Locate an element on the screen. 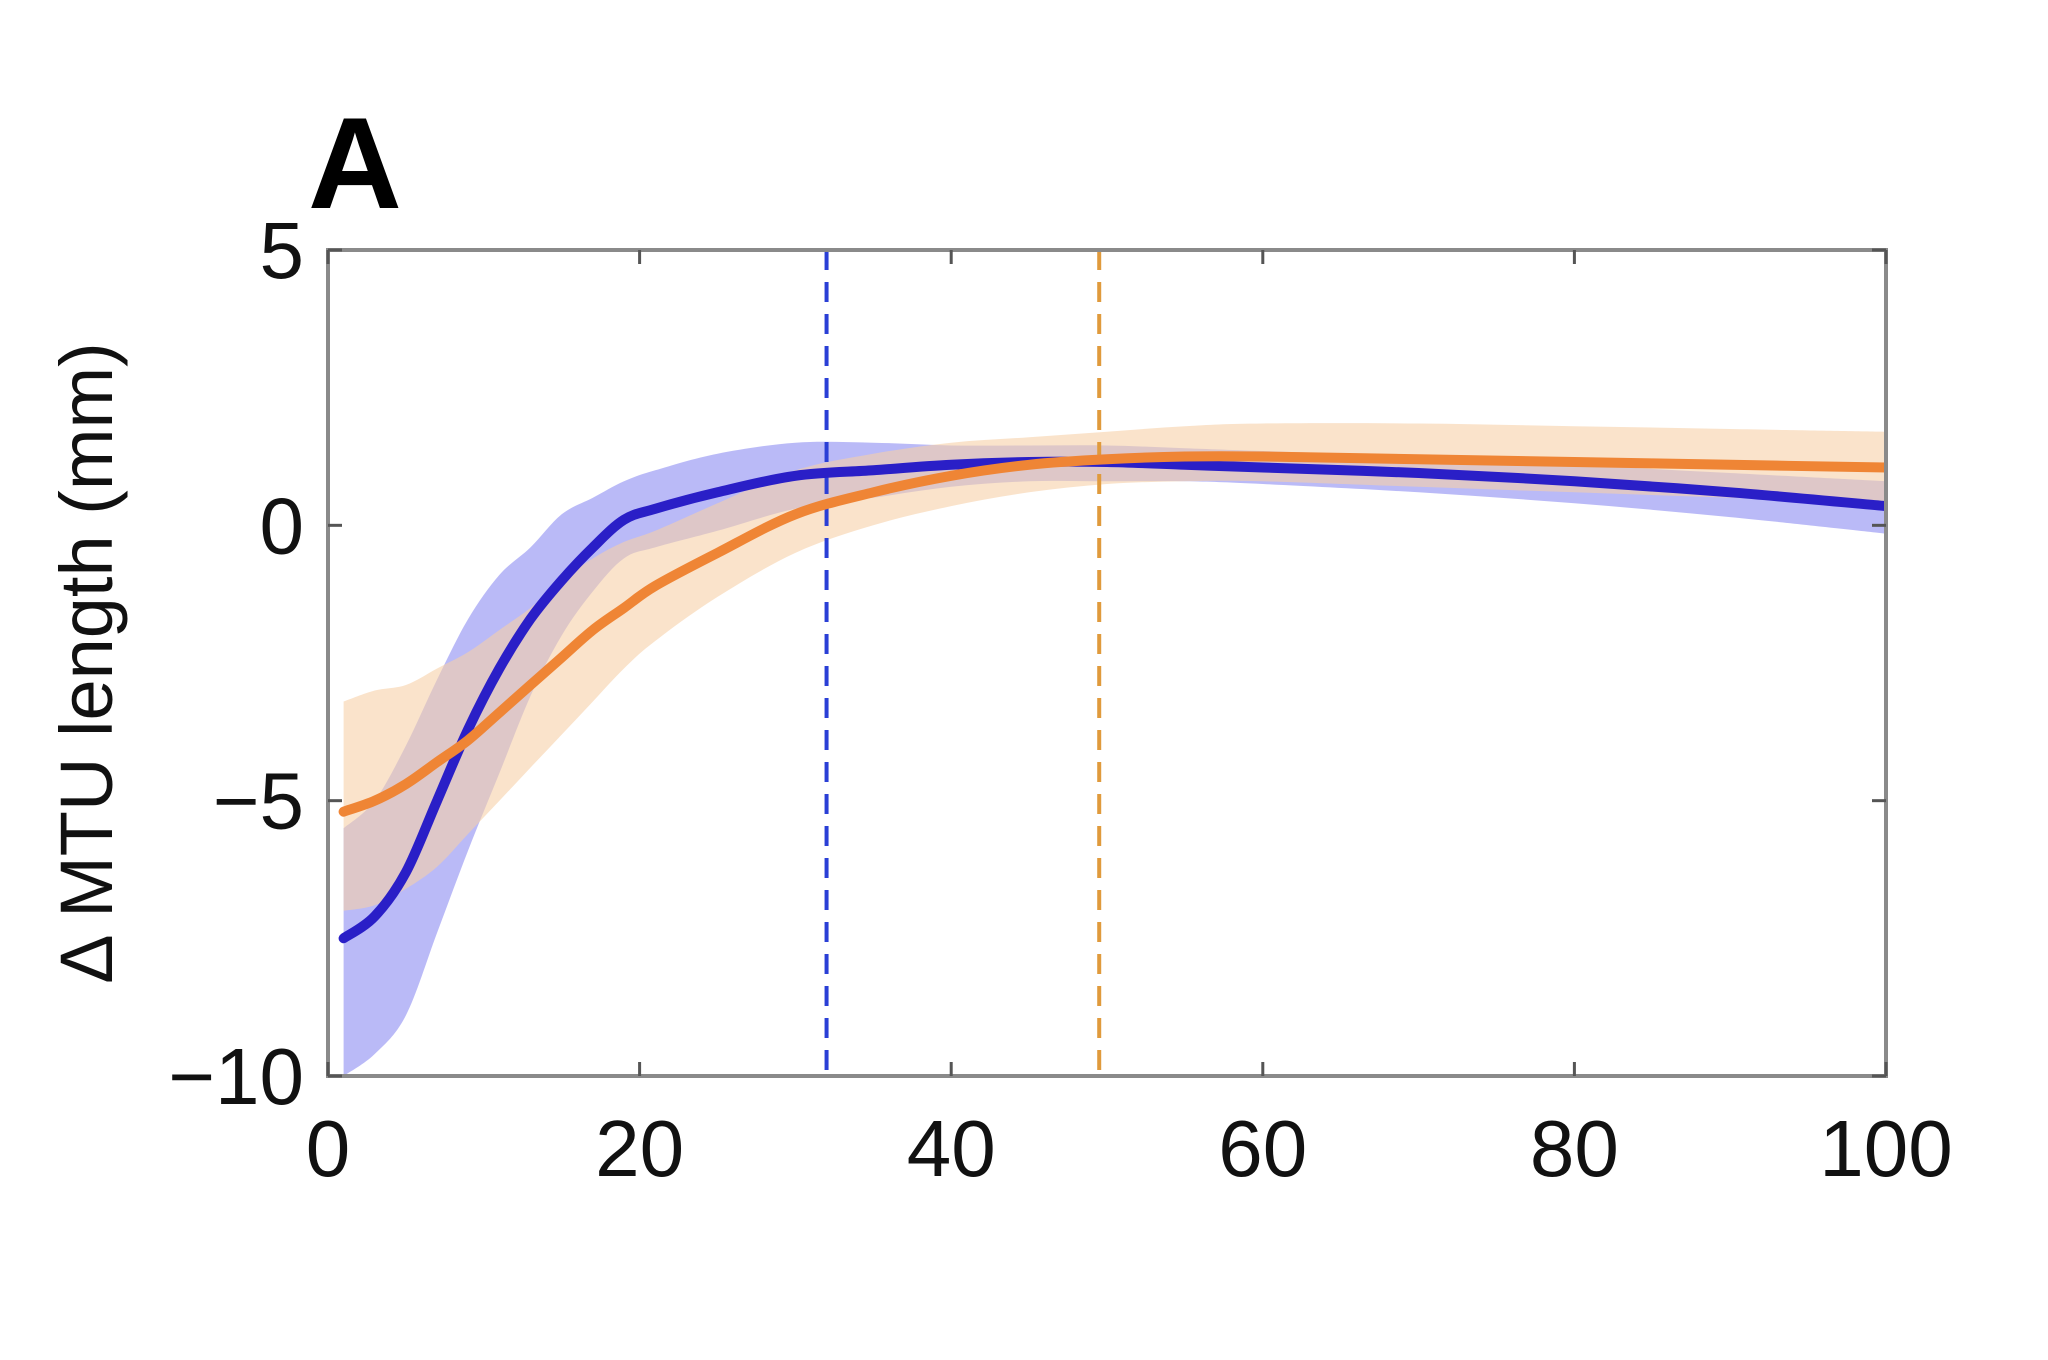 Image resolution: width=2048 pixels, height=1360 pixels. y-tick-label: 0 is located at coordinates (282, 525).